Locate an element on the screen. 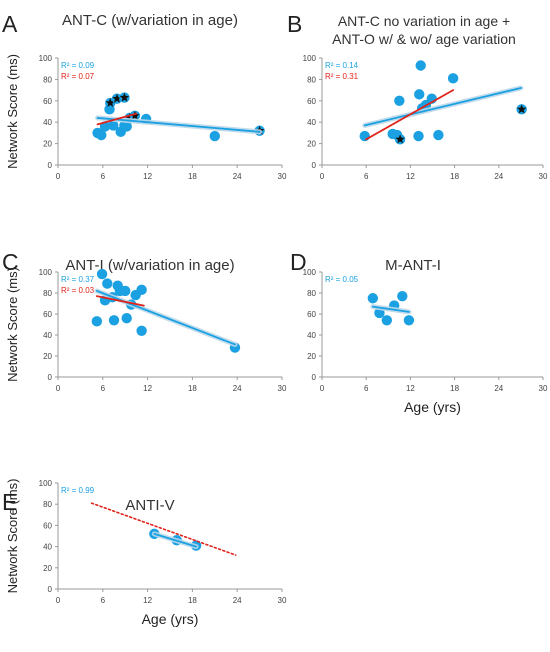 This screenshot has width=550, height=652. chart-title: ANT-C (w/variation in age) is located at coordinates (150, 20).